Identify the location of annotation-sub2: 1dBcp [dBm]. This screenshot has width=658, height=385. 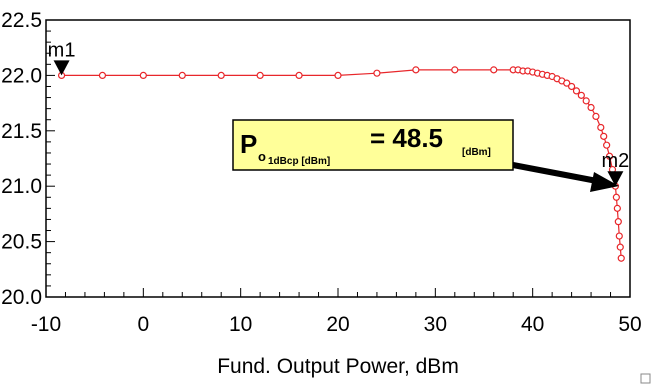
(299, 161).